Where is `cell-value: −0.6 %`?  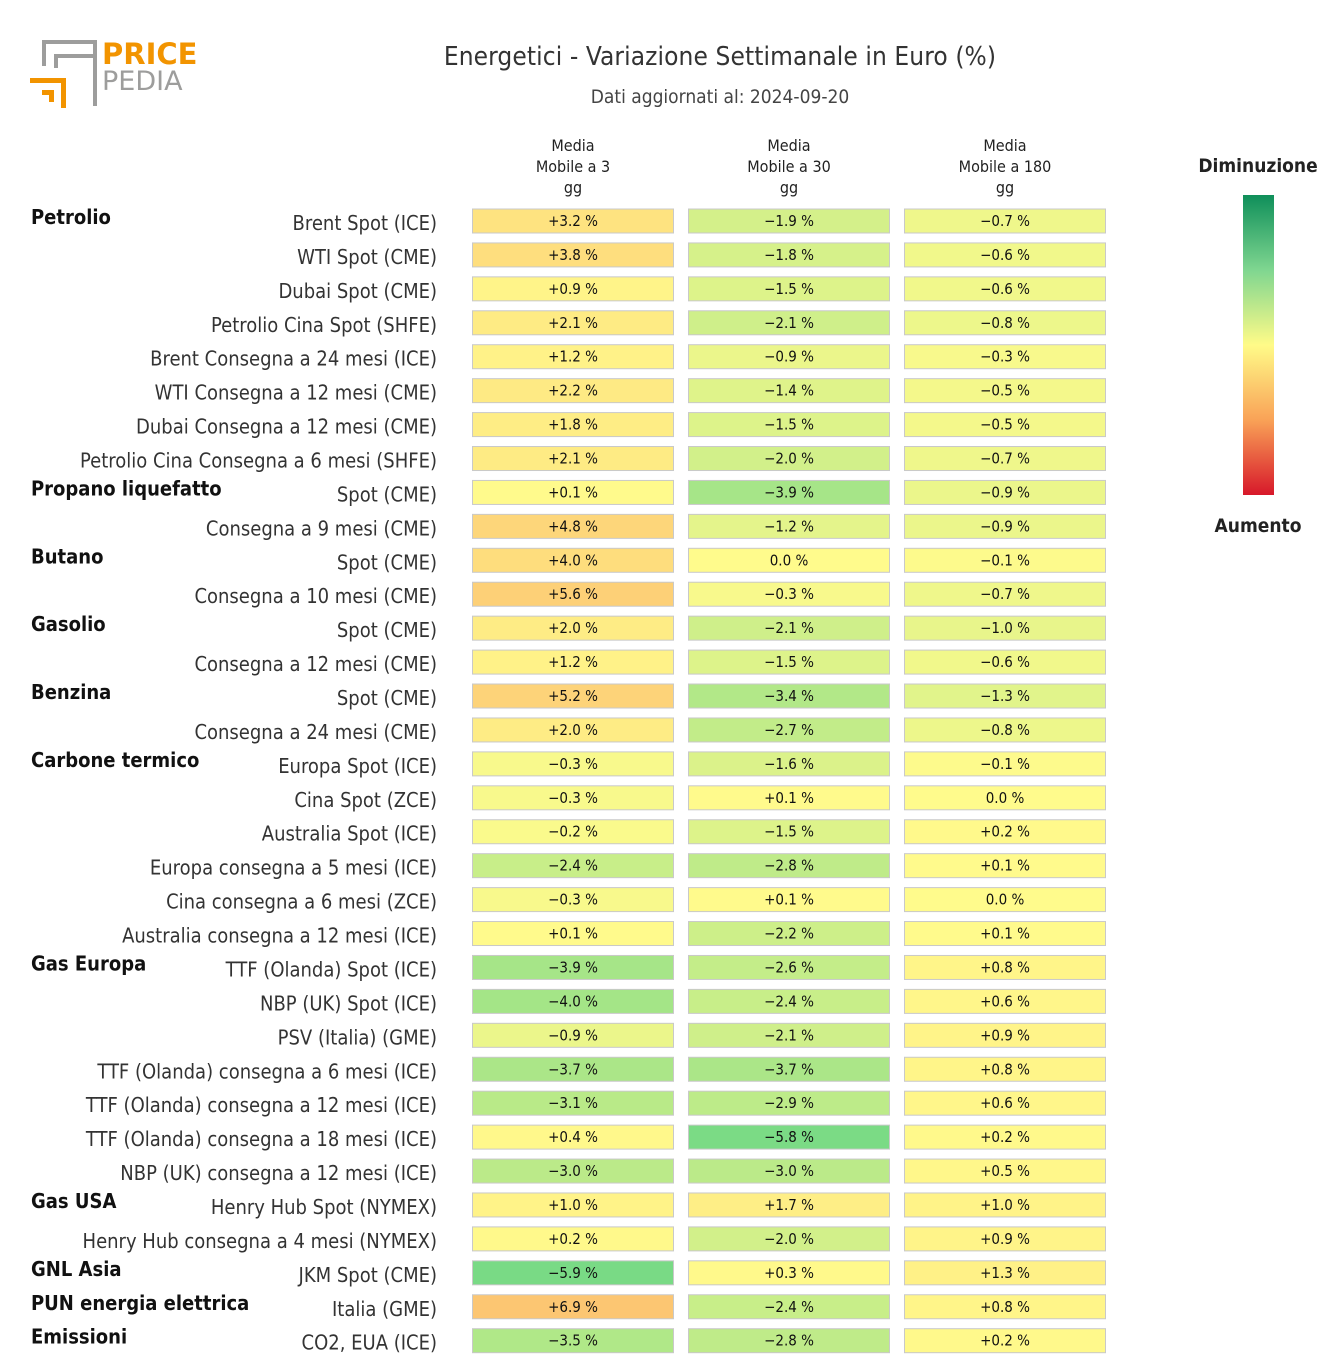
cell-value: −0.6 % is located at coordinates (1005, 289).